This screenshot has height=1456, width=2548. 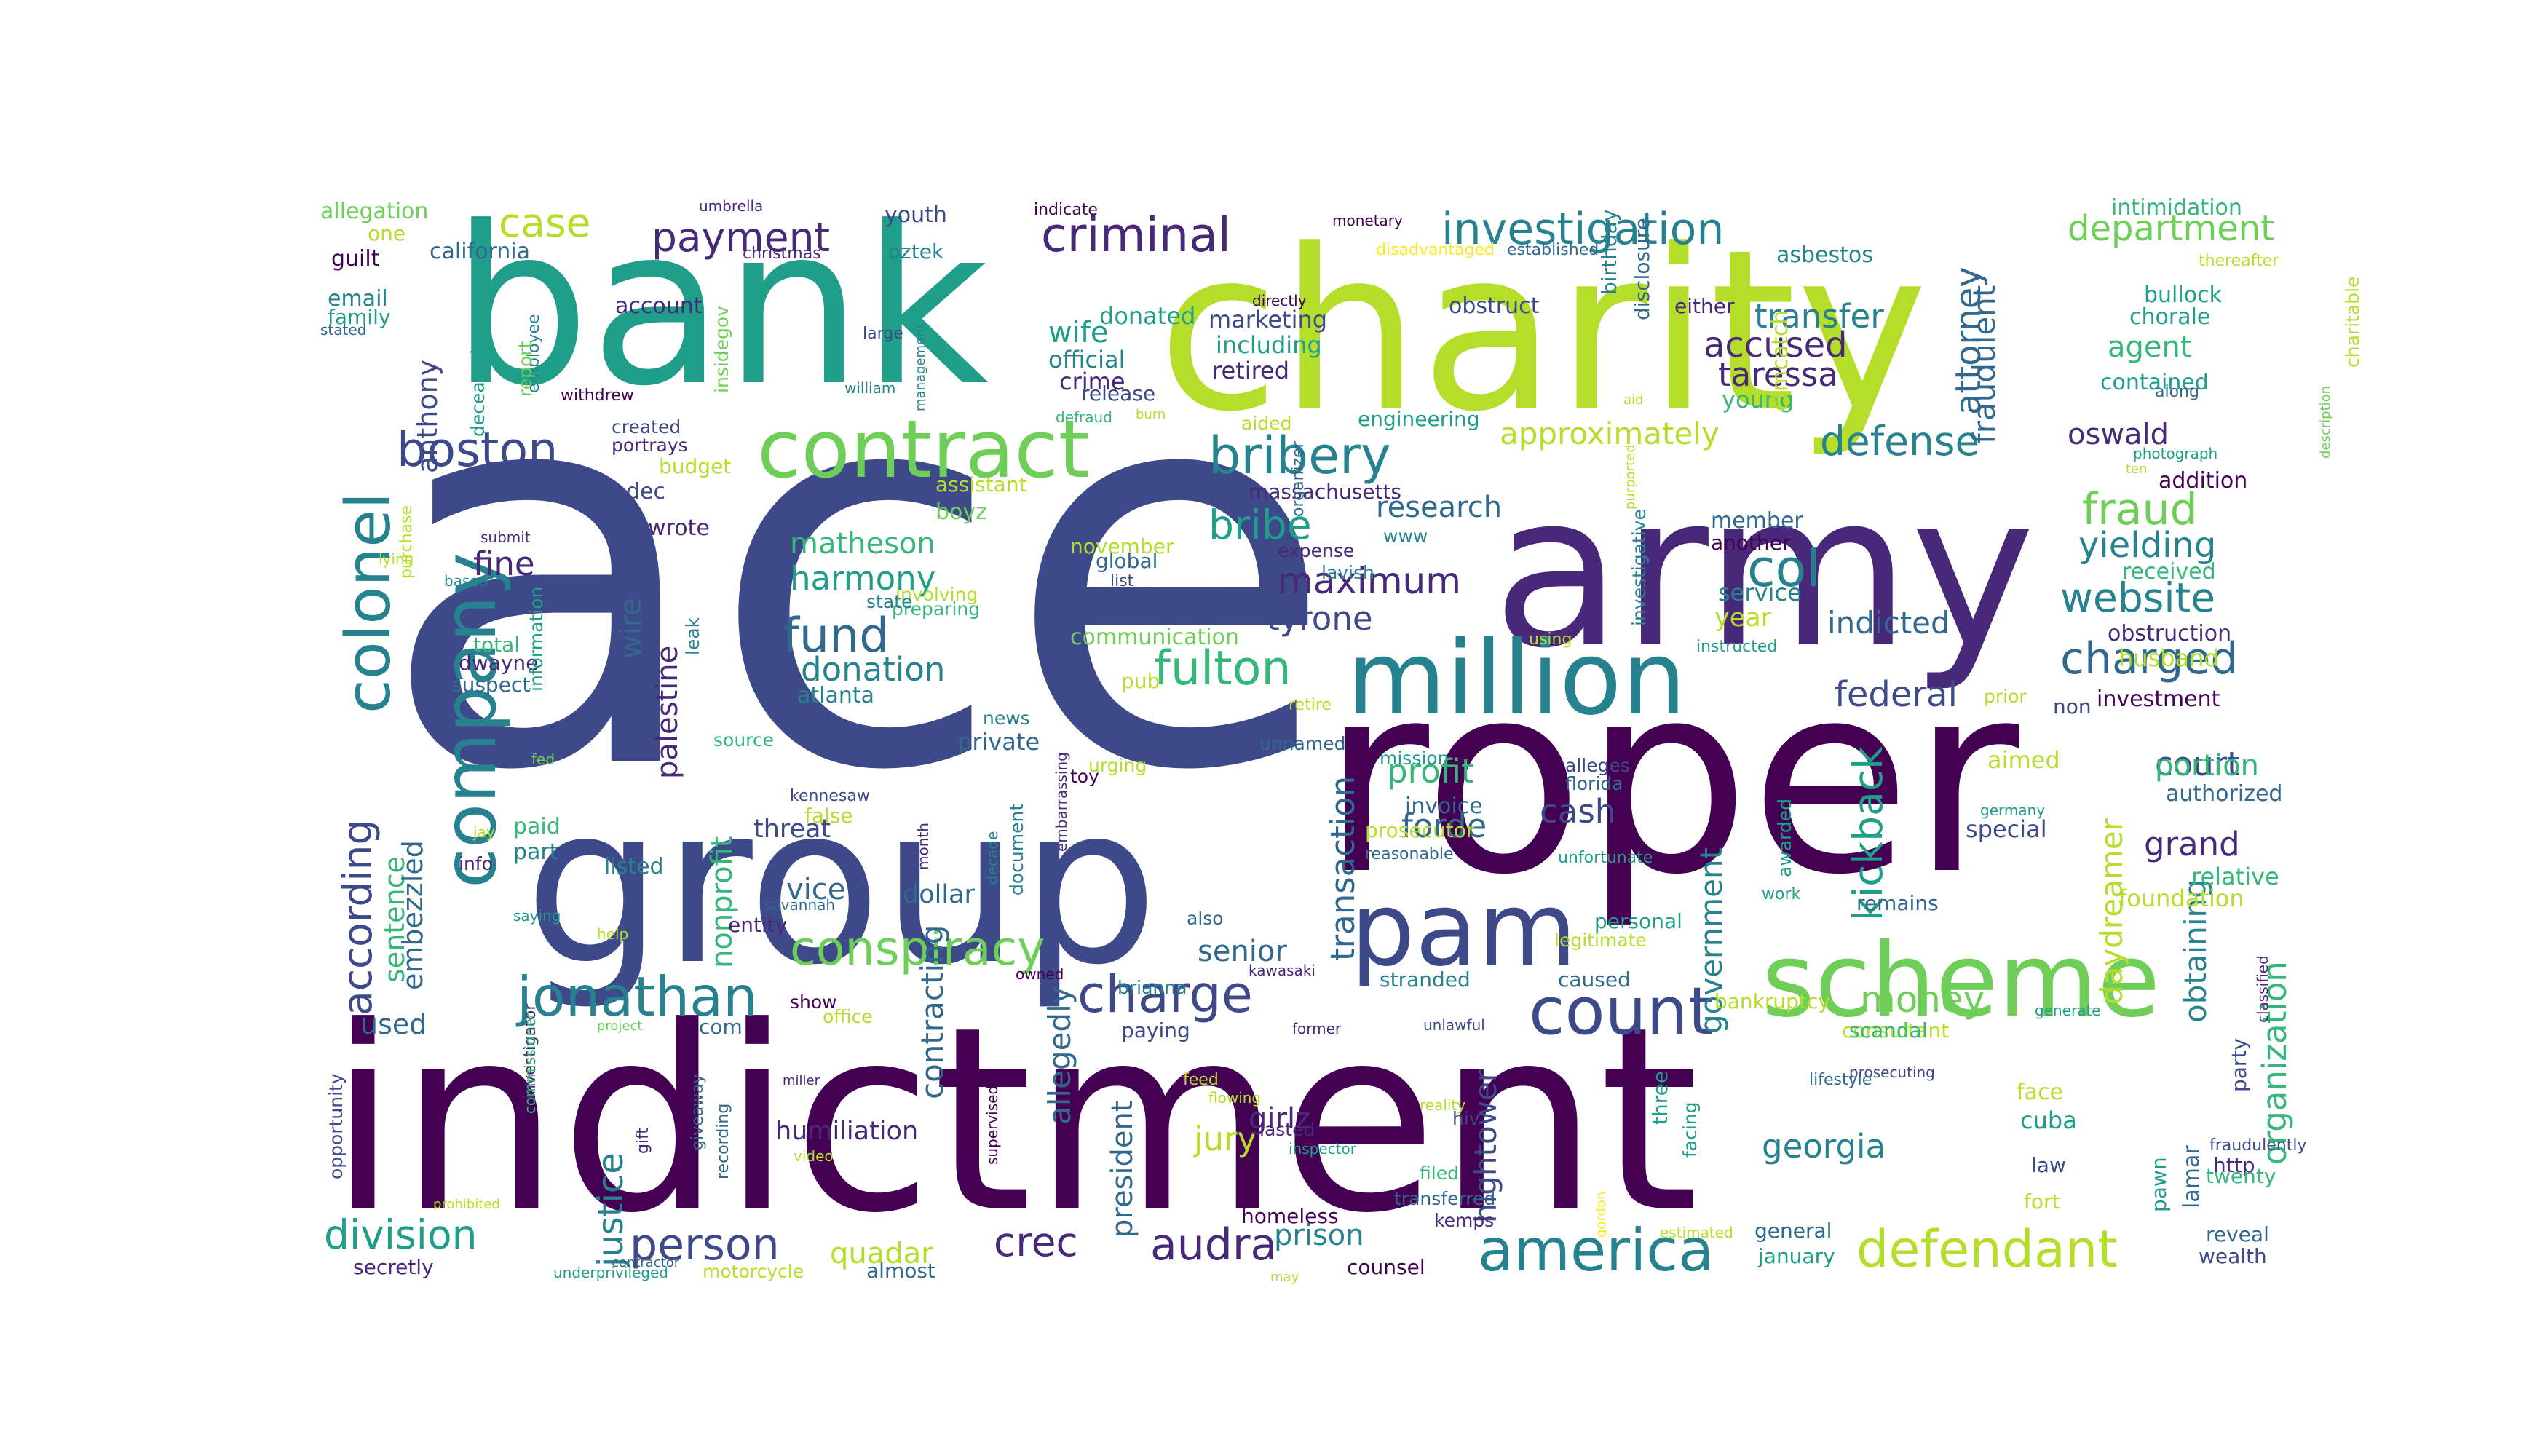 I want to click on word-information: information, so click(x=536, y=639).